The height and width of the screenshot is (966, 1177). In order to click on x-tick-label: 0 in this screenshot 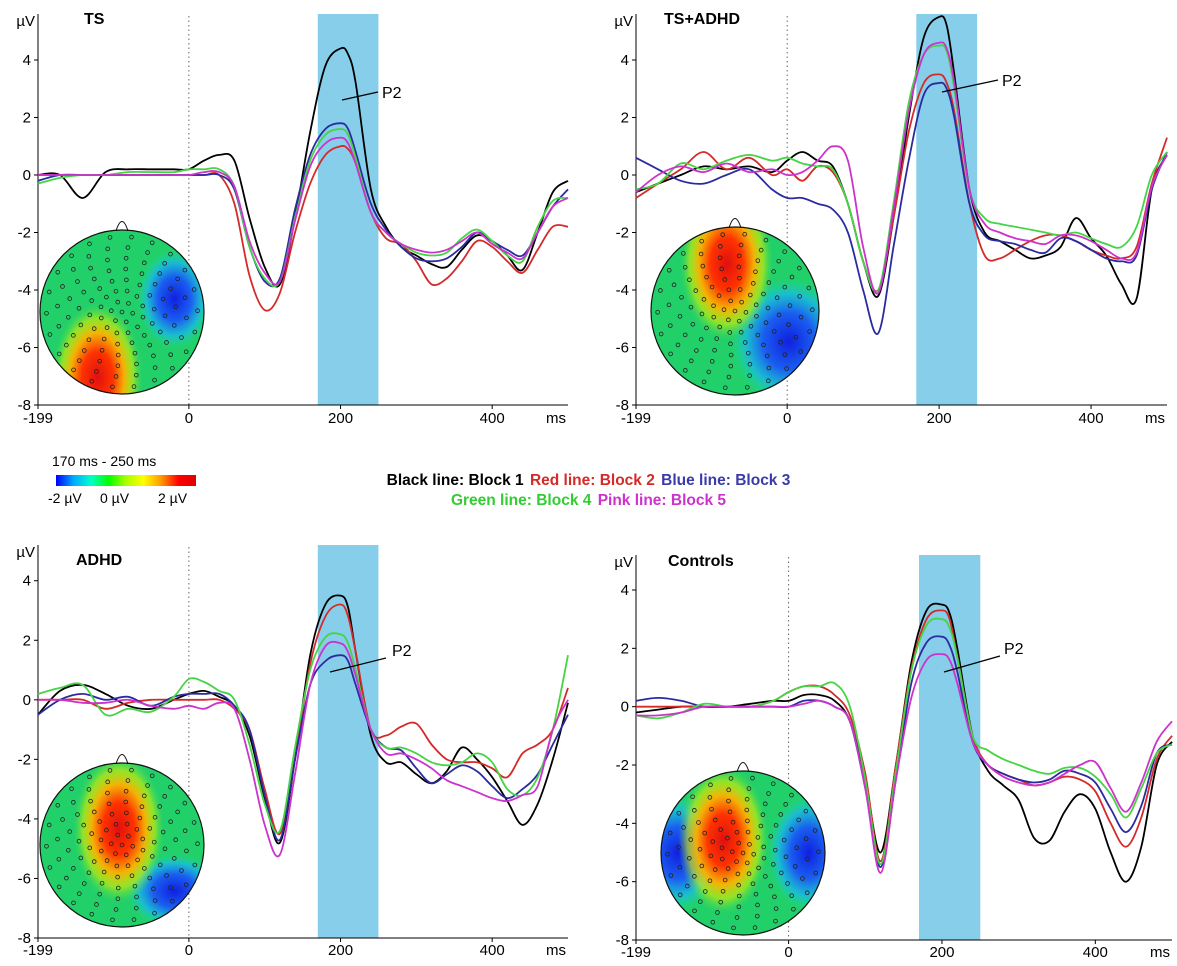, I will do `click(189, 950)`.